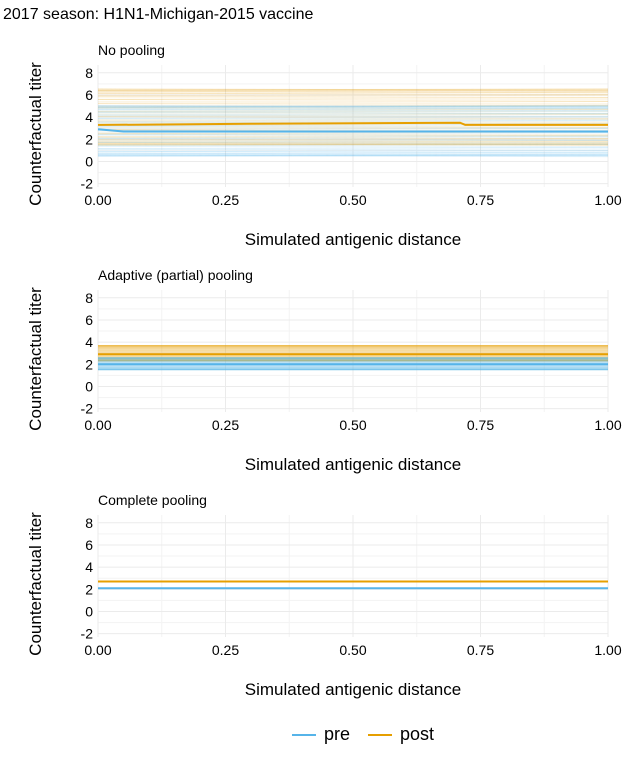 The width and height of the screenshot is (624, 768). I want to click on x-tick-label: 0.25, so click(225, 650).